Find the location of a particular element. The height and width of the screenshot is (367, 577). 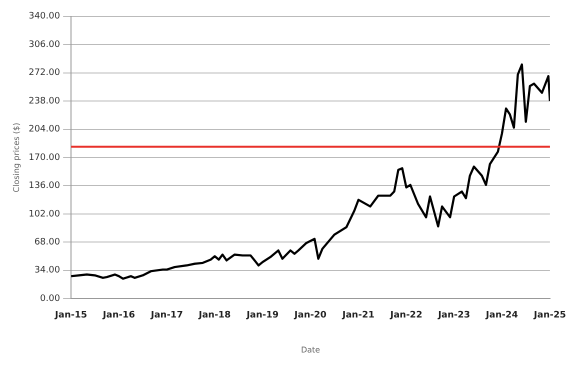

y-tick-label: 170.00 is located at coordinates (44, 157).